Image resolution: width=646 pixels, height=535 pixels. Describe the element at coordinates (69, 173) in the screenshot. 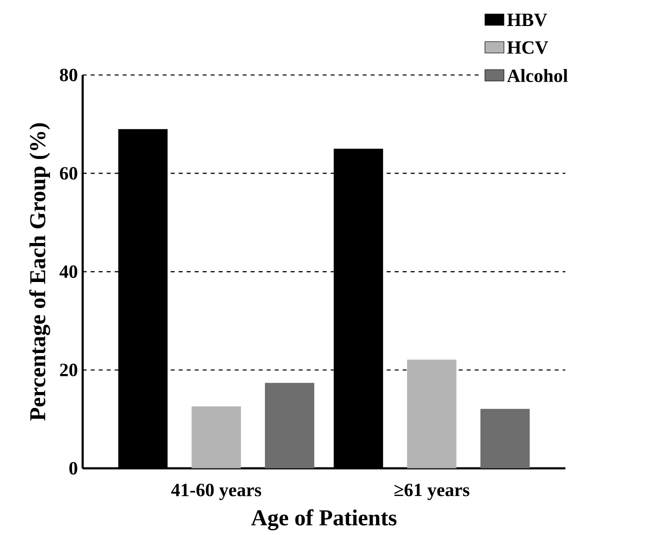

I see `y-tick-label: 60` at that location.